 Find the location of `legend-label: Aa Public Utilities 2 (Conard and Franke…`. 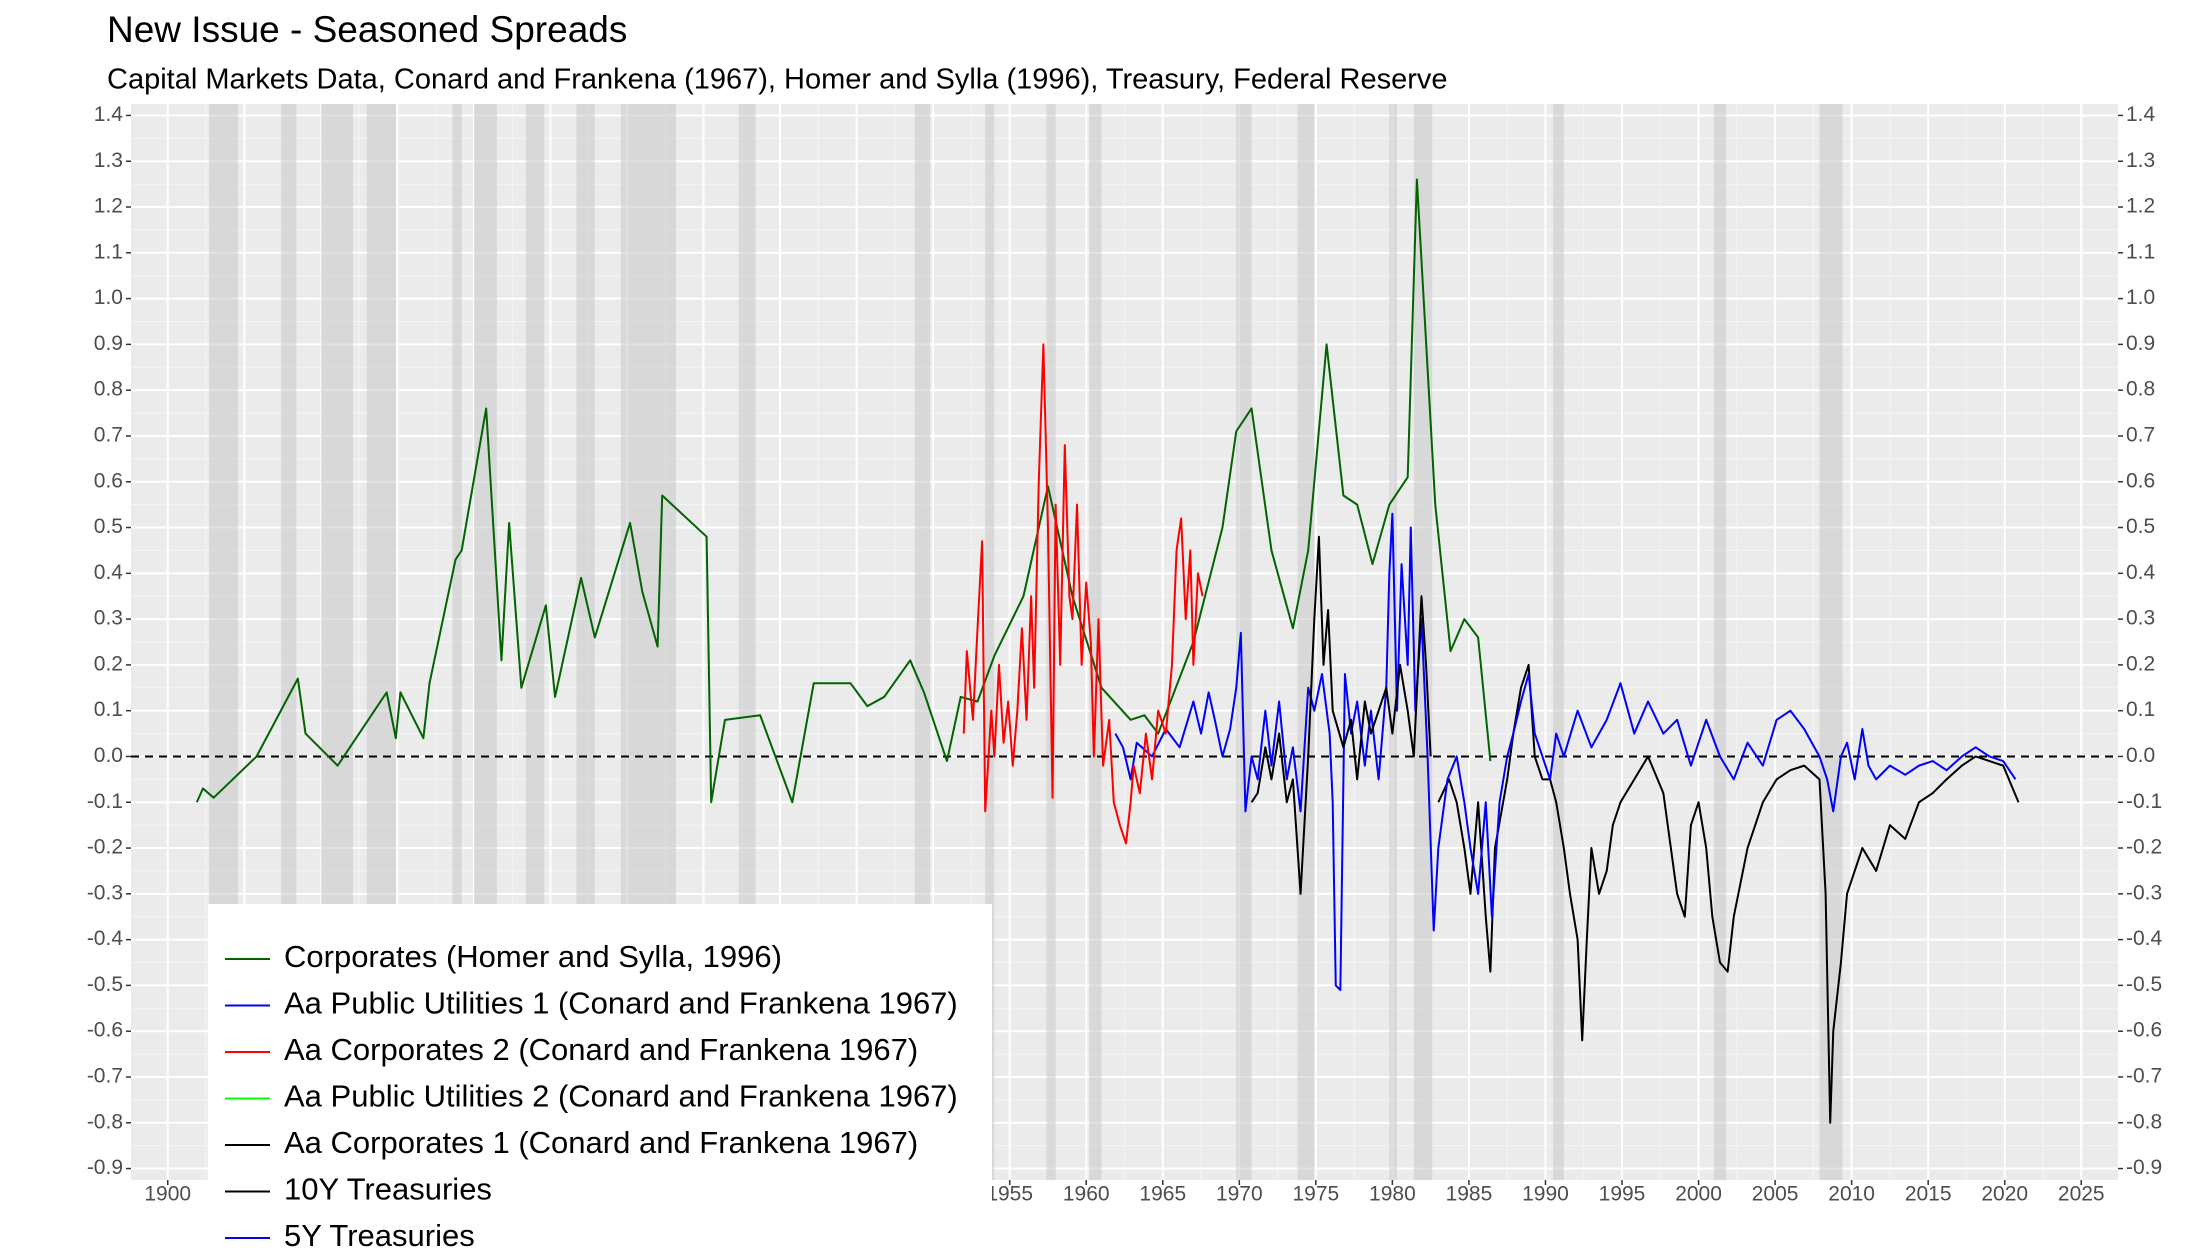

legend-label: Aa Public Utilities 2 (Conard and Franke… is located at coordinates (621, 1096).